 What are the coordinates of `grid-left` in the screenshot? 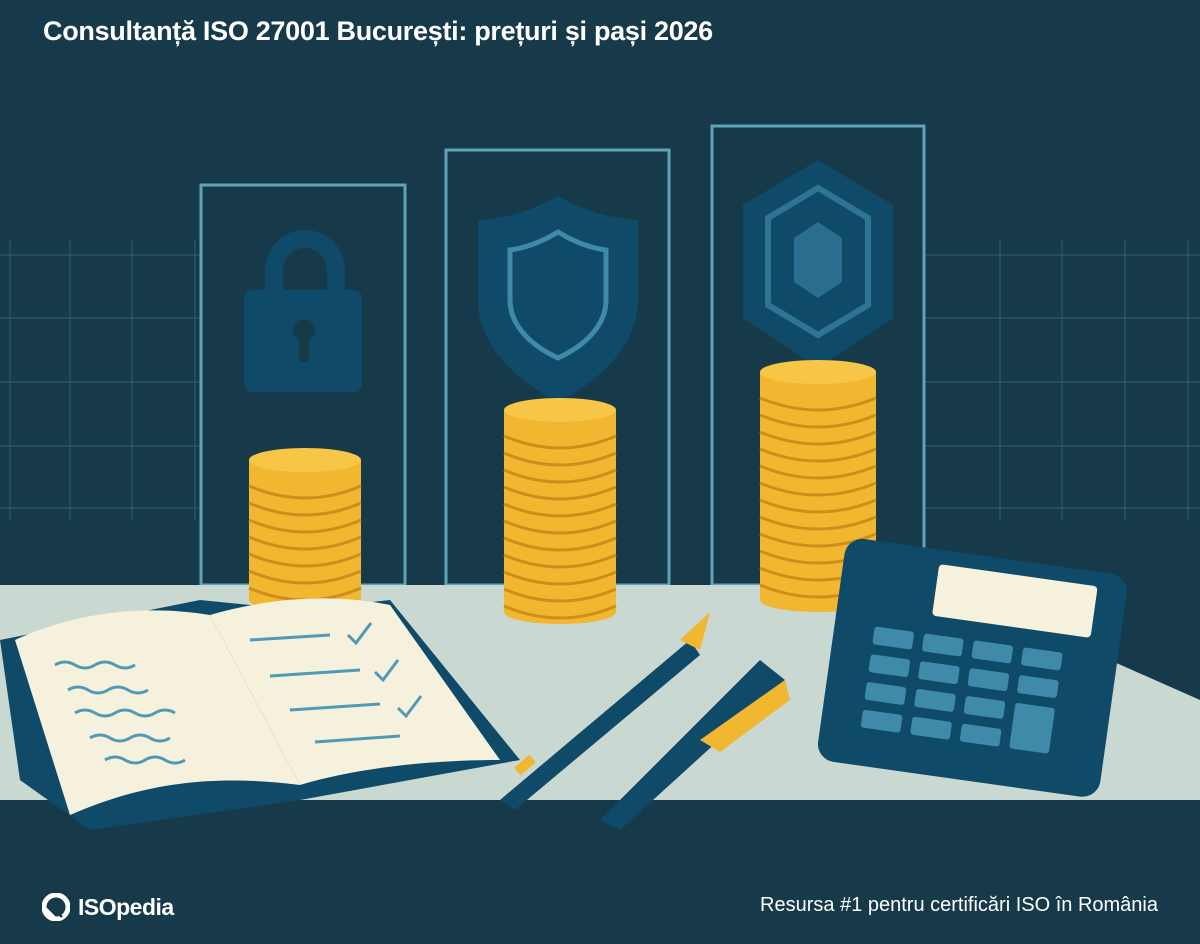 It's located at (100, 380).